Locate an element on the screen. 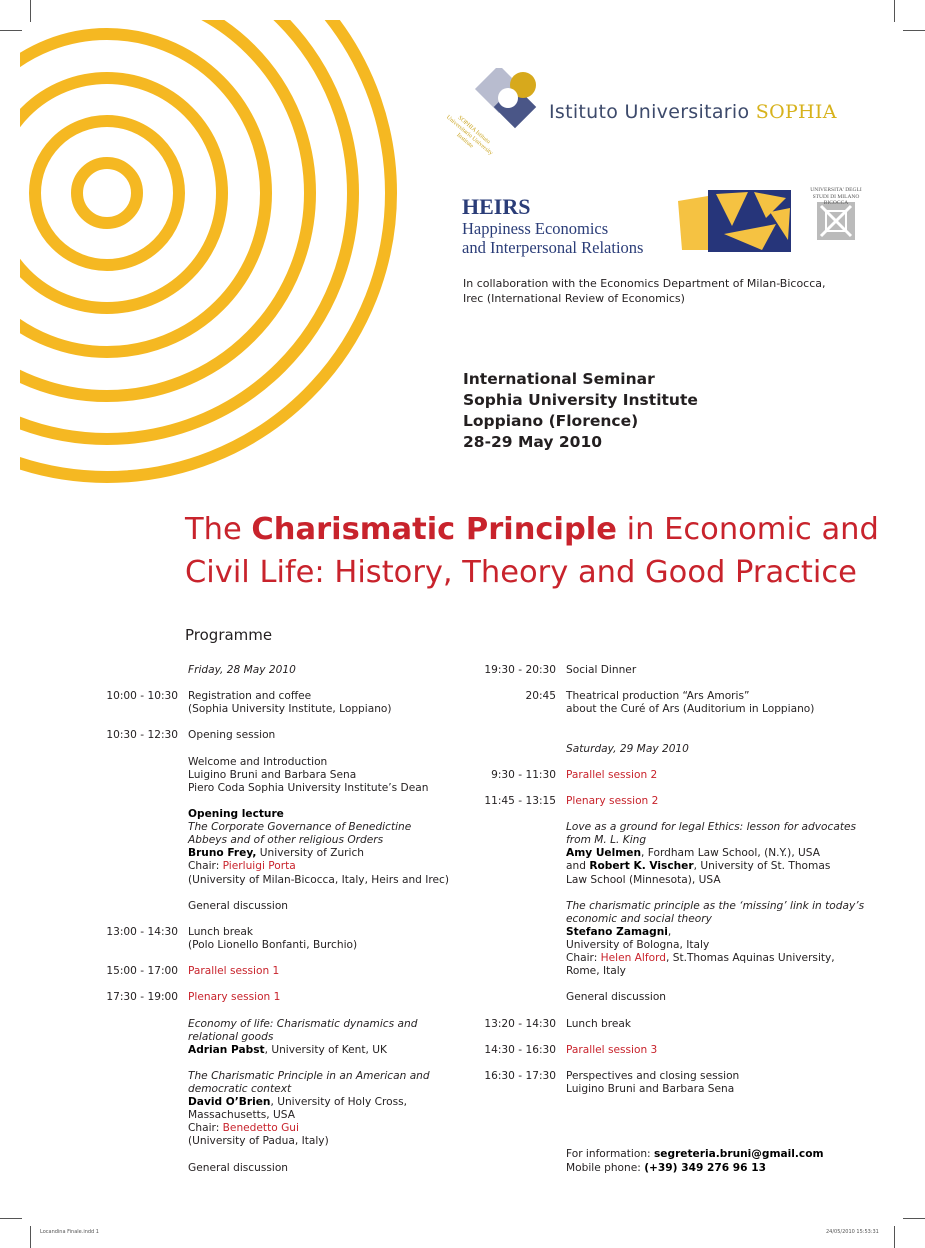  programme-line: 14:30 - 16:30 Parallel session 3 is located at coordinates (674, 1050).